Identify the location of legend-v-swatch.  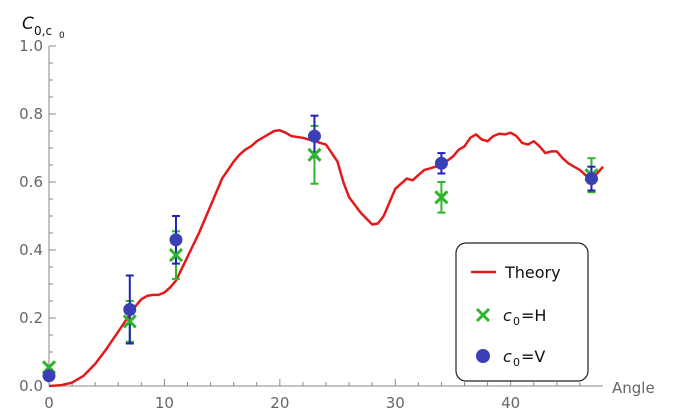
(483, 356).